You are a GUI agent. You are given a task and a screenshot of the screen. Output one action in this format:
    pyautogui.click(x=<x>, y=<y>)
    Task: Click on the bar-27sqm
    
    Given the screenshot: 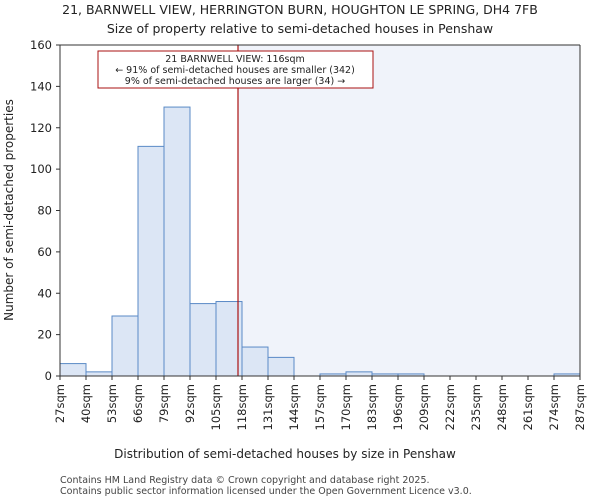 What is the action you would take?
    pyautogui.click(x=73, y=370)
    